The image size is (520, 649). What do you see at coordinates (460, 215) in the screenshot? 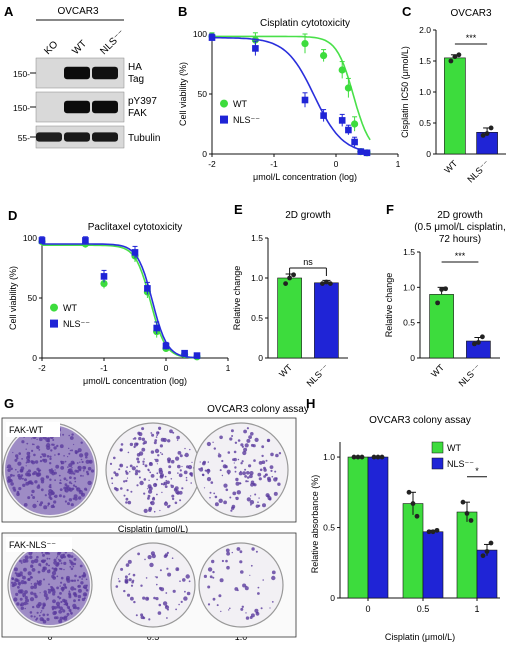
I see `chart-title-F-0: 2D growth` at bounding box center [460, 215].